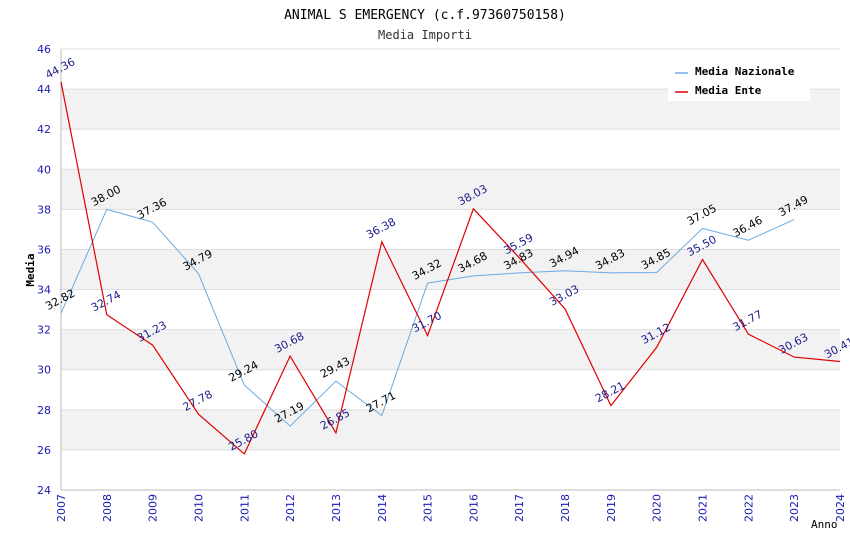 The image size is (850, 550). Describe the element at coordinates (425, 35) in the screenshot. I see `chart-subtitle: Media Importi` at that location.